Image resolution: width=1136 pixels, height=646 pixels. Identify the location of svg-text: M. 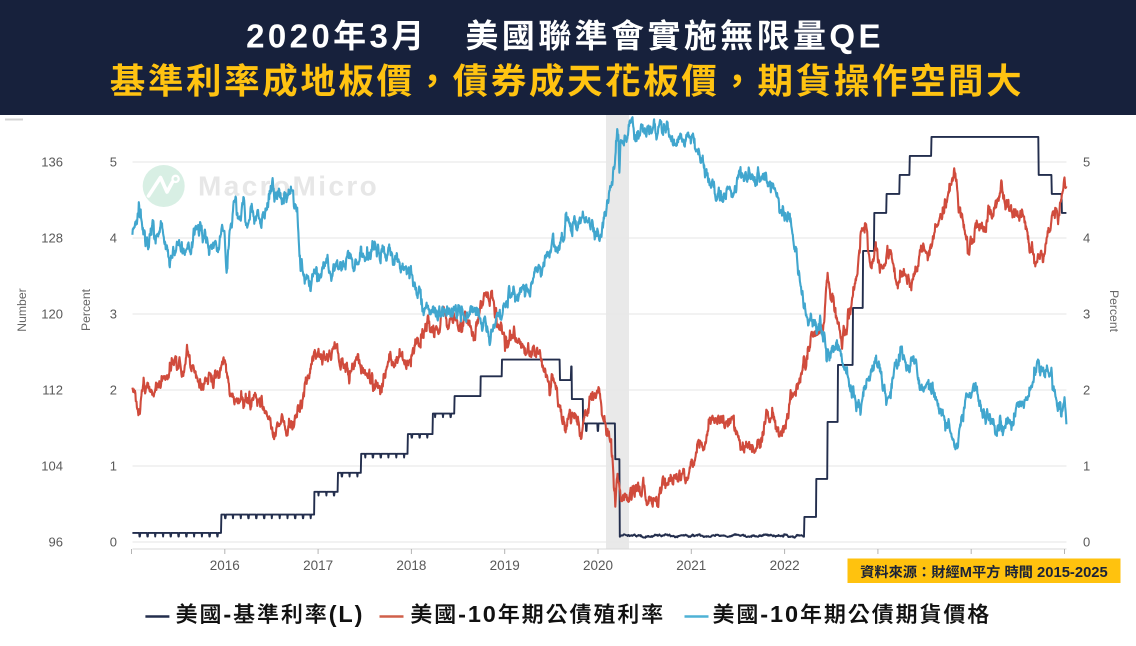
(966, 573).